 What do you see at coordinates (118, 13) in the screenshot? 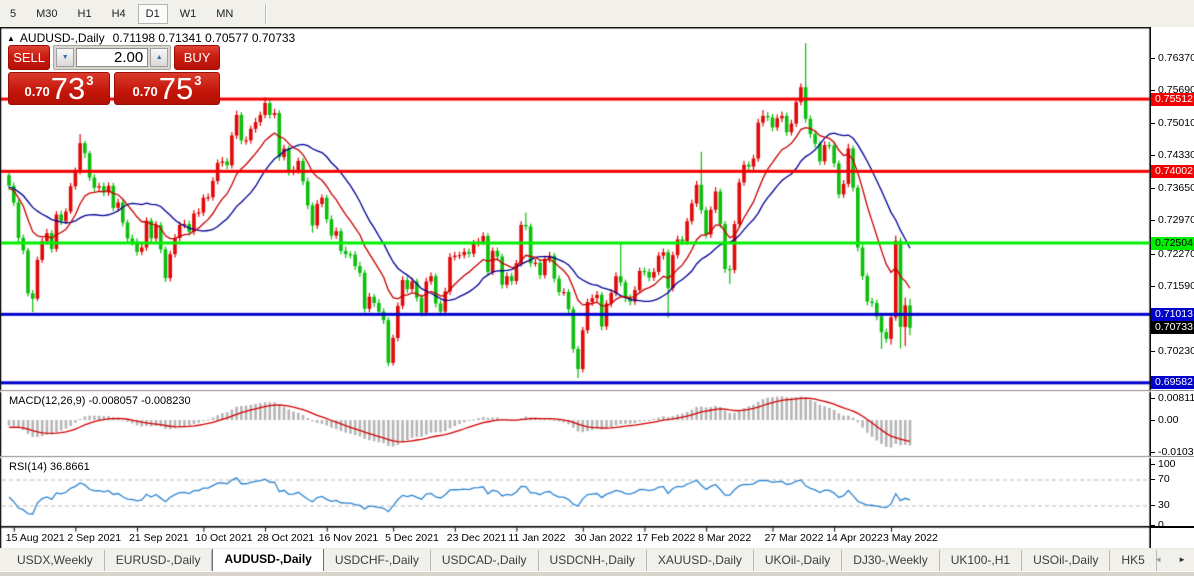
I see `timeframe-button-h4: H4` at bounding box center [118, 13].